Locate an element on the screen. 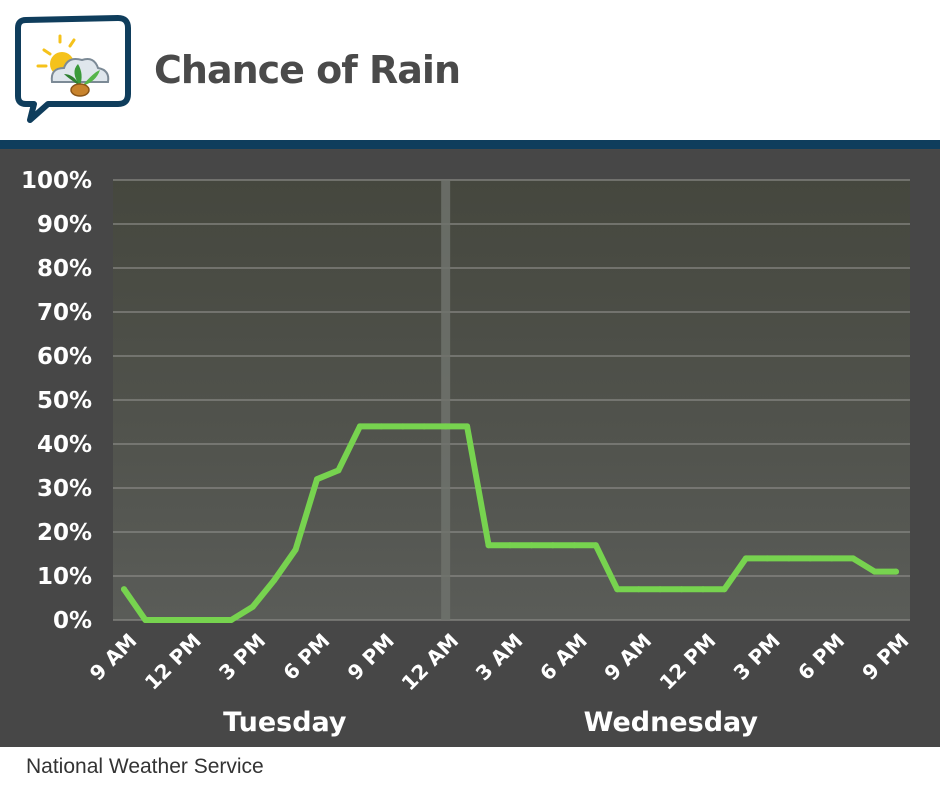  y-tick-label: 100% is located at coordinates (56, 181).